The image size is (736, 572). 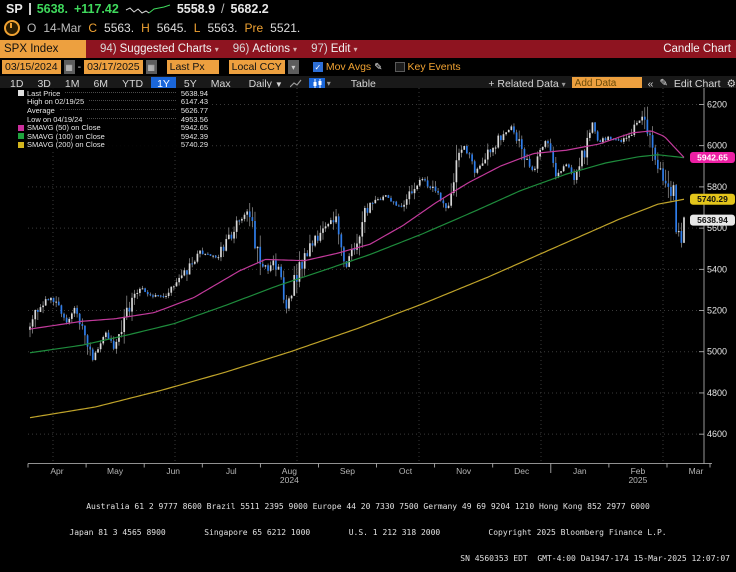 What do you see at coordinates (113, 110) in the screenshot?
I see `legend-row: Average 5626.77` at bounding box center [113, 110].